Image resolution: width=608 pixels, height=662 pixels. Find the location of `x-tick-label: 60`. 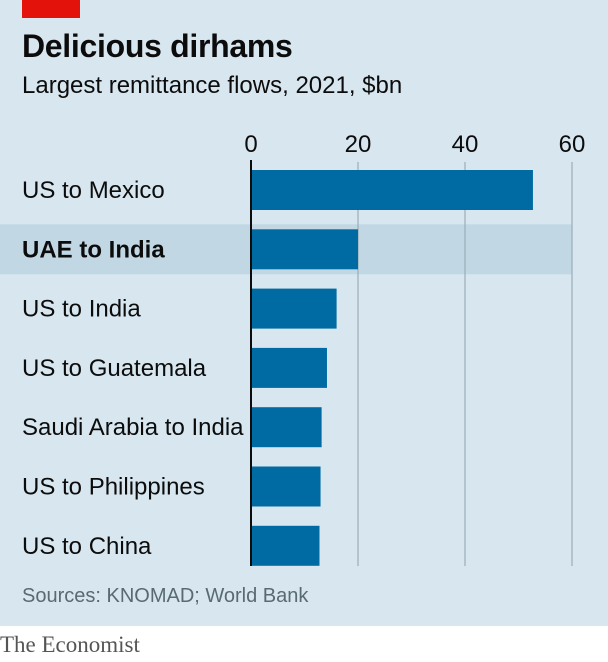

x-tick-label: 60 is located at coordinates (572, 144).